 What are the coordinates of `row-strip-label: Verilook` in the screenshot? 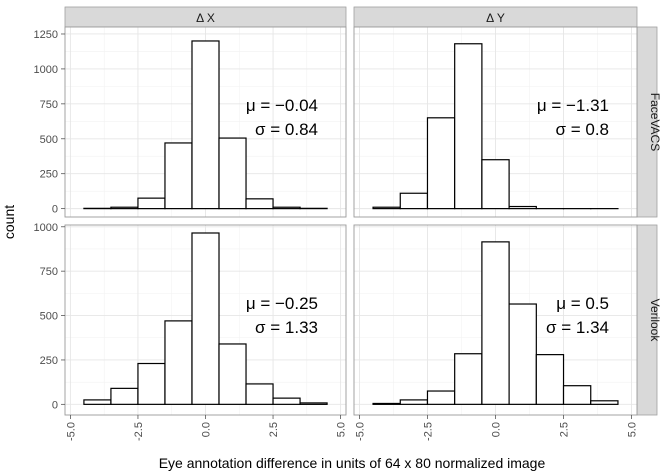 It's located at (655, 321).